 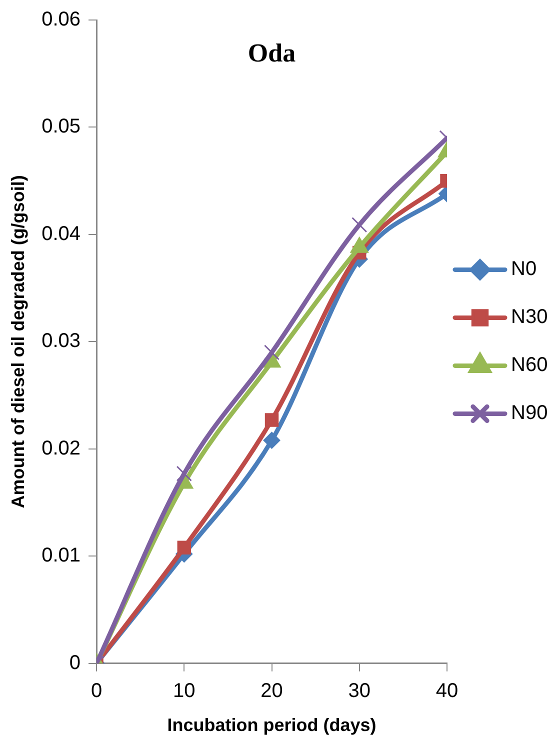 I want to click on x-tick-label: 40, so click(x=447, y=691).